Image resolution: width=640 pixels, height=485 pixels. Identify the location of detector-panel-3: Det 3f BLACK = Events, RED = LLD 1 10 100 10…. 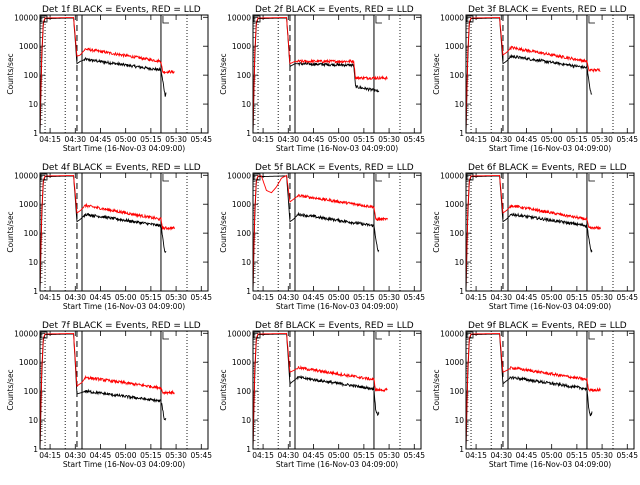
(535, 79).